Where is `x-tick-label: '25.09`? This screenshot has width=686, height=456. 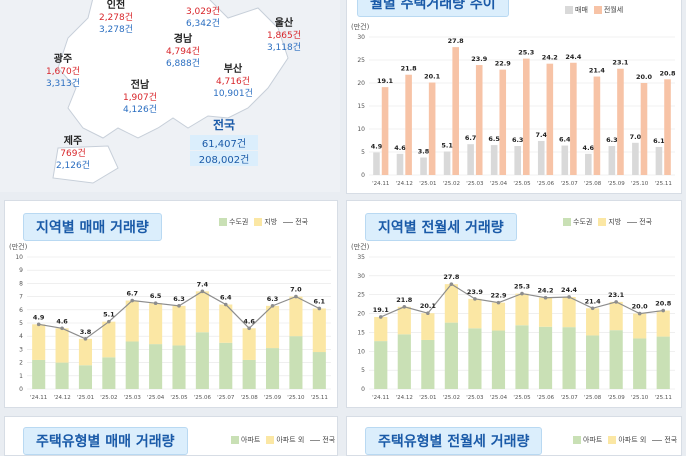
x-tick-label: '25.09 is located at coordinates (273, 398).